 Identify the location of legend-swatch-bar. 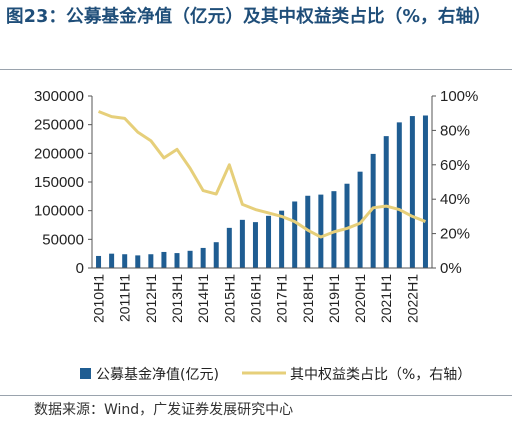
(85, 373).